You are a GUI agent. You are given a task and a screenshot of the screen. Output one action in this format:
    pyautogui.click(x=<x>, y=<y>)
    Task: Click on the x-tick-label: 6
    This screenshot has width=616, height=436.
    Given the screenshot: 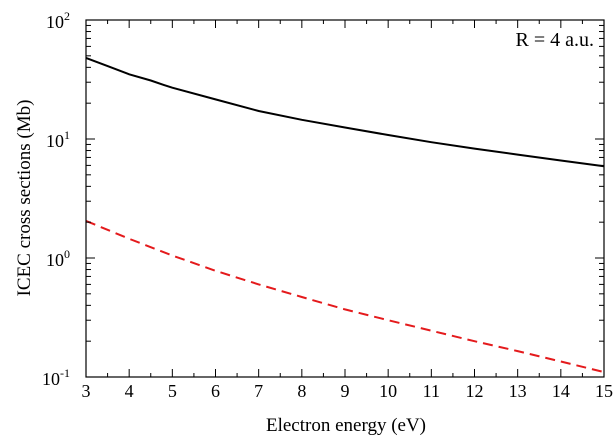 What is the action you would take?
    pyautogui.click(x=215, y=391)
    